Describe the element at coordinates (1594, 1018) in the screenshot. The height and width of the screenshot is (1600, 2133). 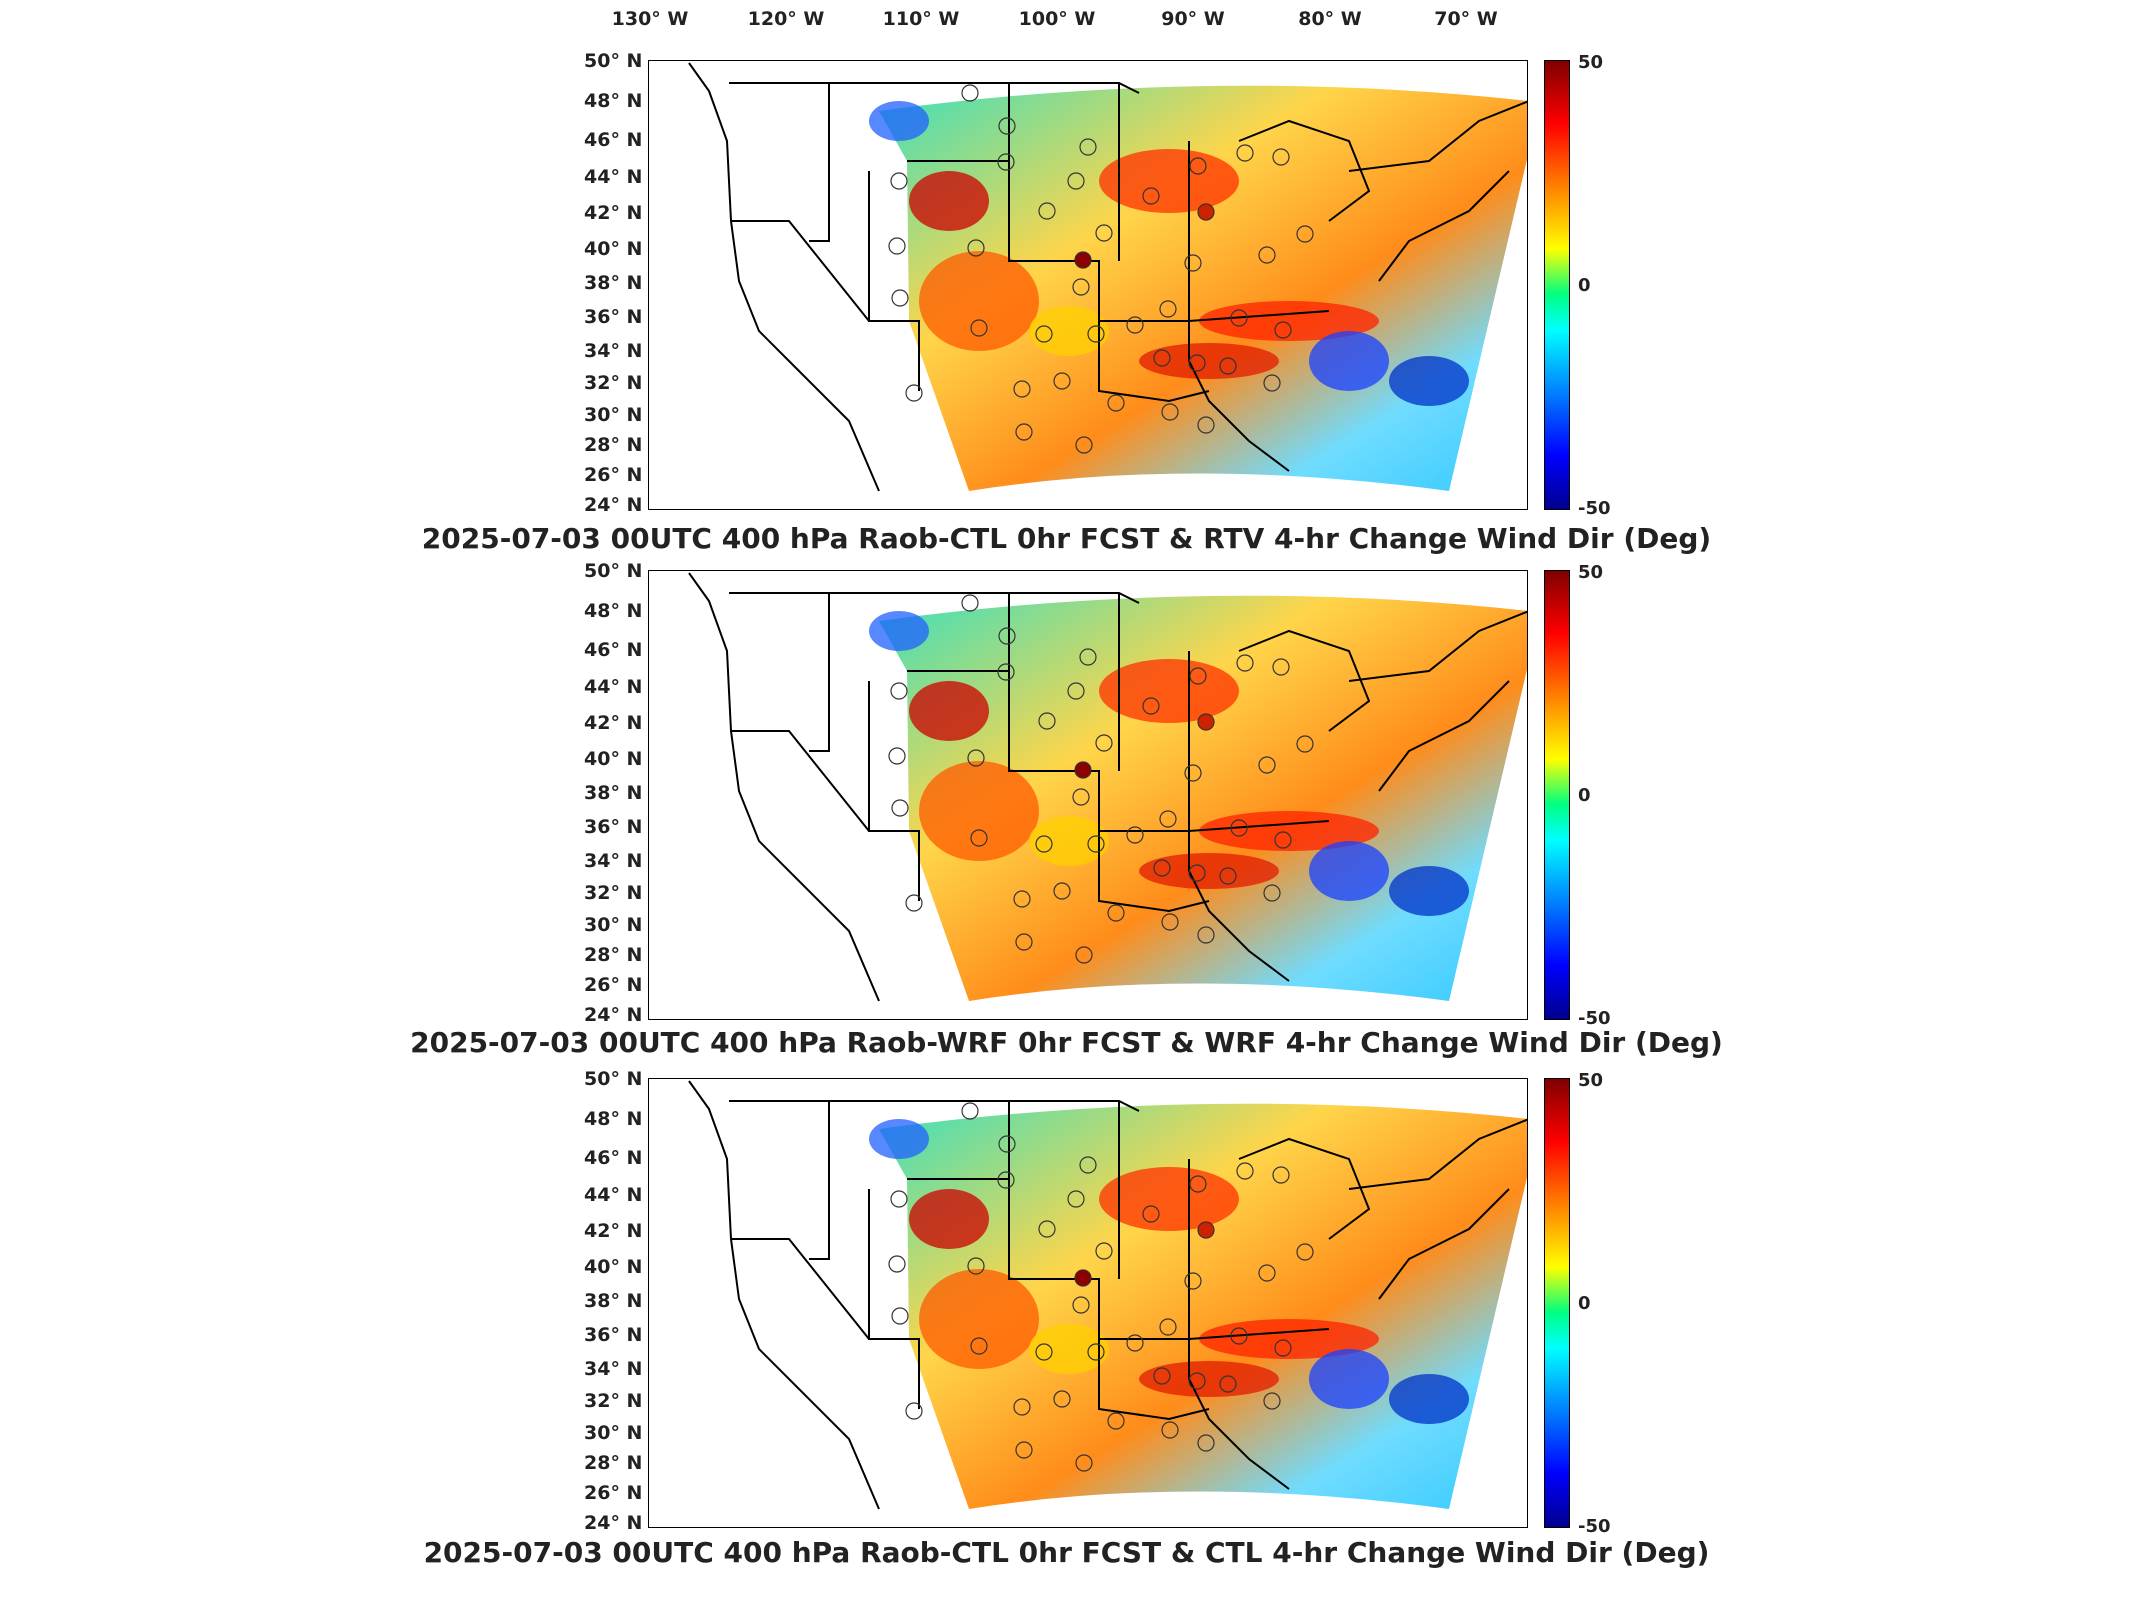
I see `colorbar-min-label: -50` at that location.